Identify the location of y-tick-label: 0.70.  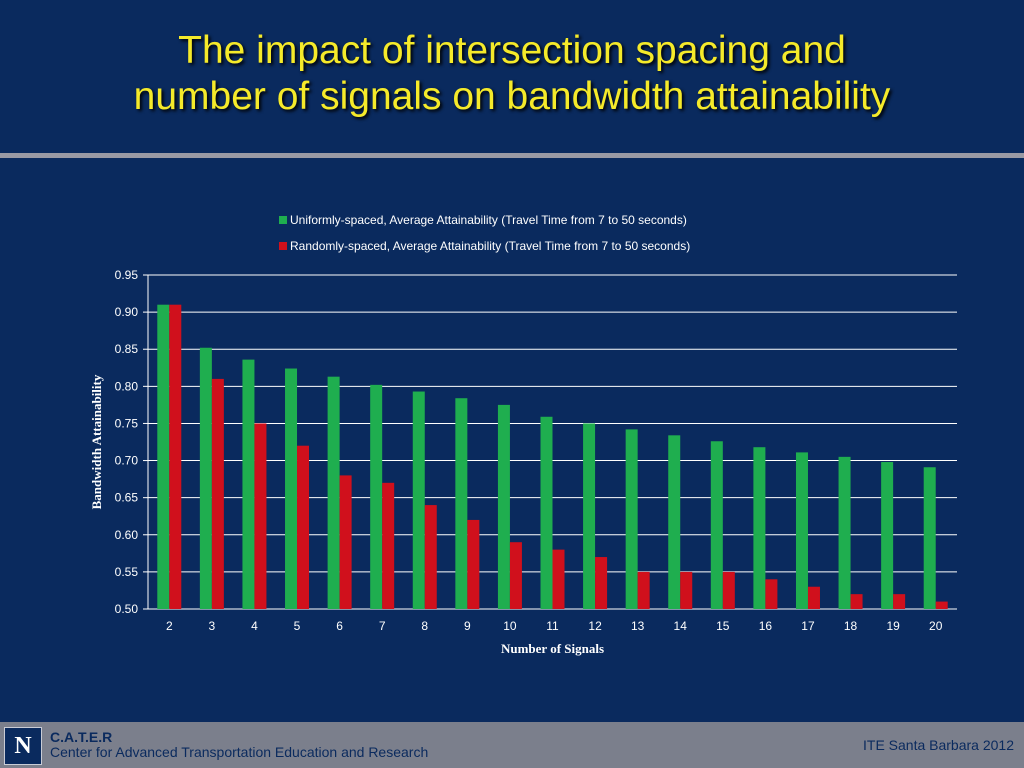
(127, 461).